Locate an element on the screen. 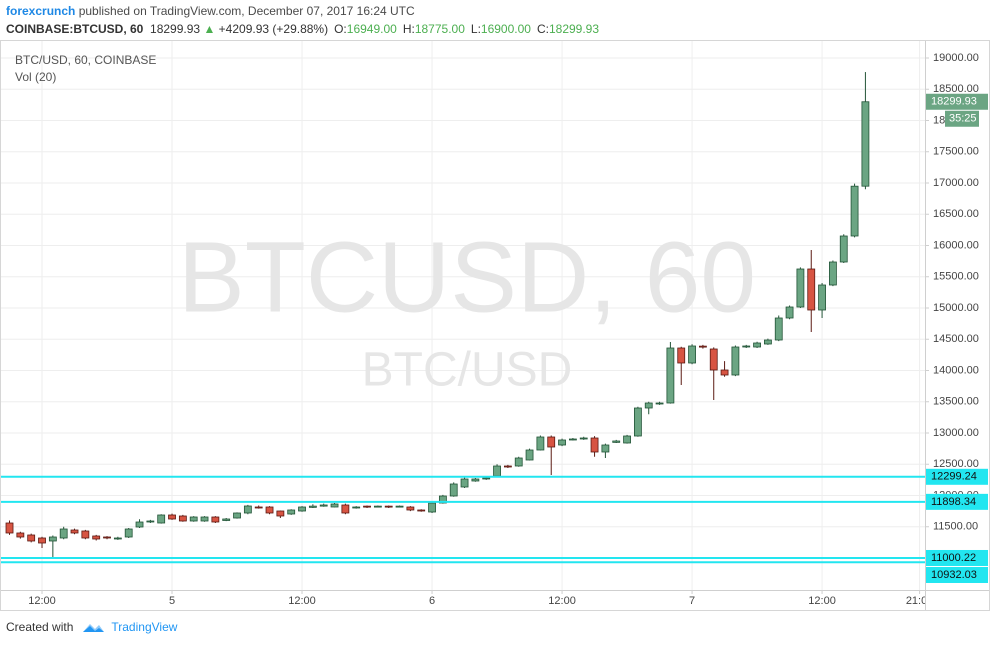 The width and height of the screenshot is (990, 645). x-tick-label: 5 is located at coordinates (172, 601).